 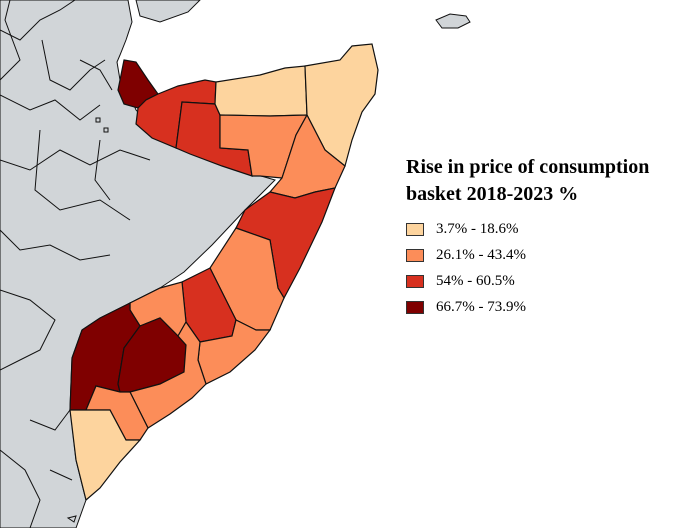 I want to click on legend-item: 54% - 60.5%, so click(x=540, y=281).